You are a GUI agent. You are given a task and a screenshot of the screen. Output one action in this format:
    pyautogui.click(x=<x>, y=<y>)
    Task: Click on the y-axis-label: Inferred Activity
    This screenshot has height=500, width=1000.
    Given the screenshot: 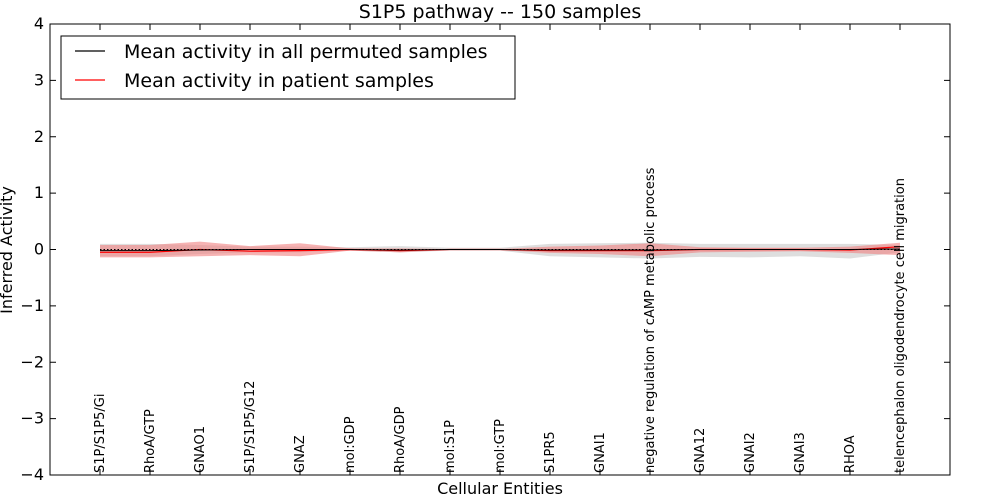 What is the action you would take?
    pyautogui.click(x=8, y=250)
    